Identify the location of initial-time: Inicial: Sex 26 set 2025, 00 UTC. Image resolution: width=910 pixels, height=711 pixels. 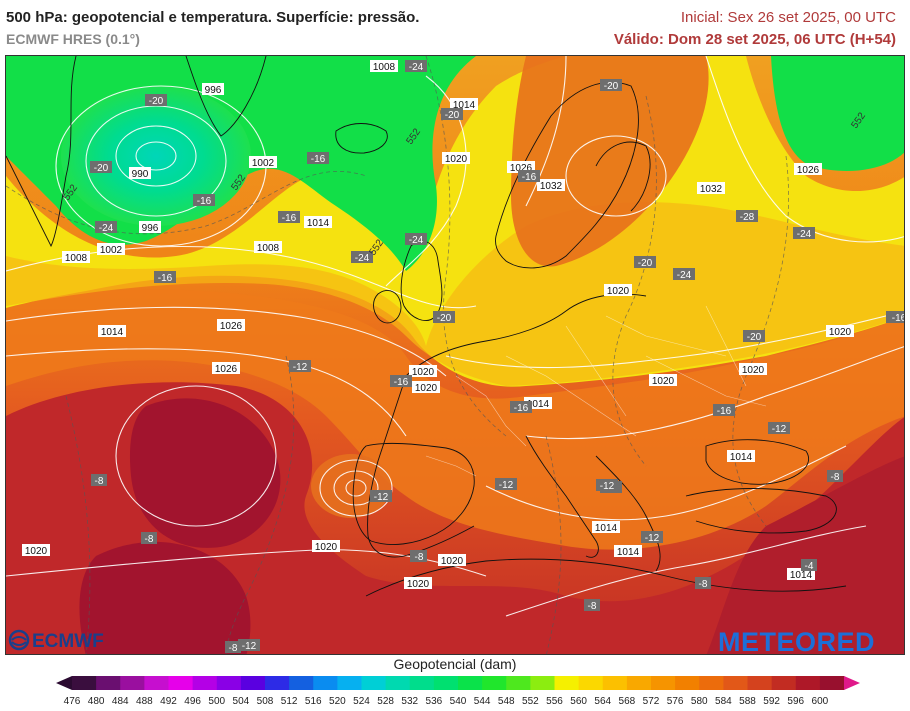
(788, 17).